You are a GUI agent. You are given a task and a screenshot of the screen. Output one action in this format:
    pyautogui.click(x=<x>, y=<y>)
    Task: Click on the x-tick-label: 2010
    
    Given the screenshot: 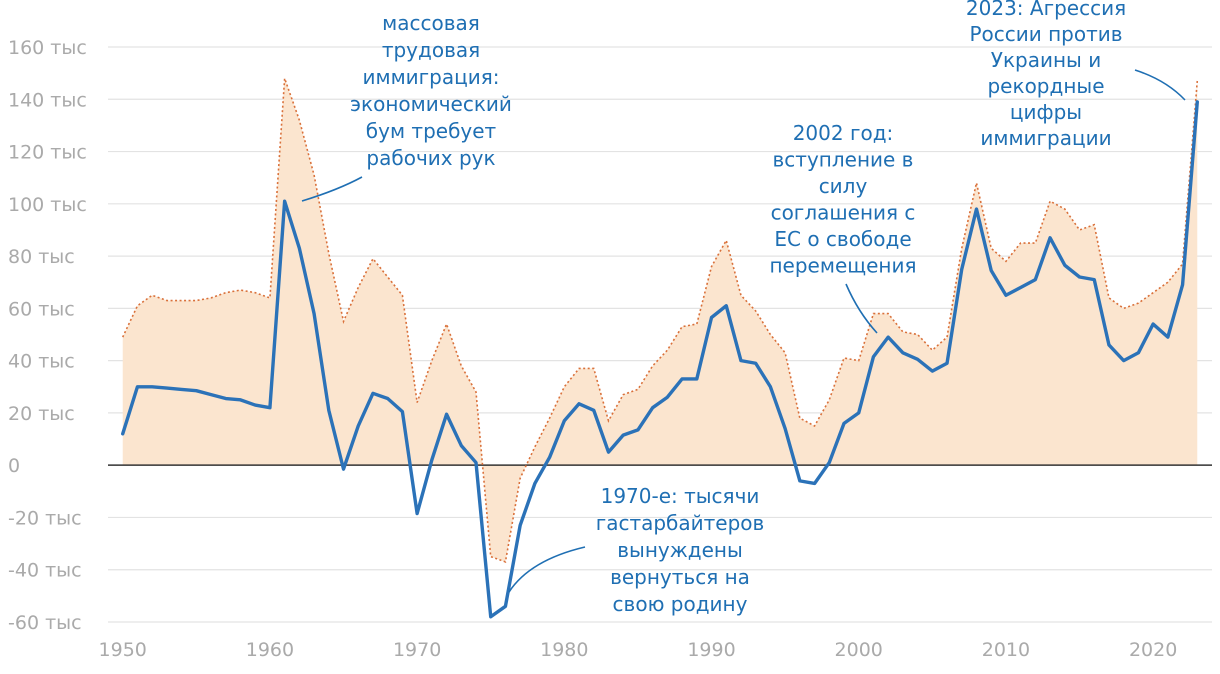 What is the action you would take?
    pyautogui.click(x=1006, y=650)
    